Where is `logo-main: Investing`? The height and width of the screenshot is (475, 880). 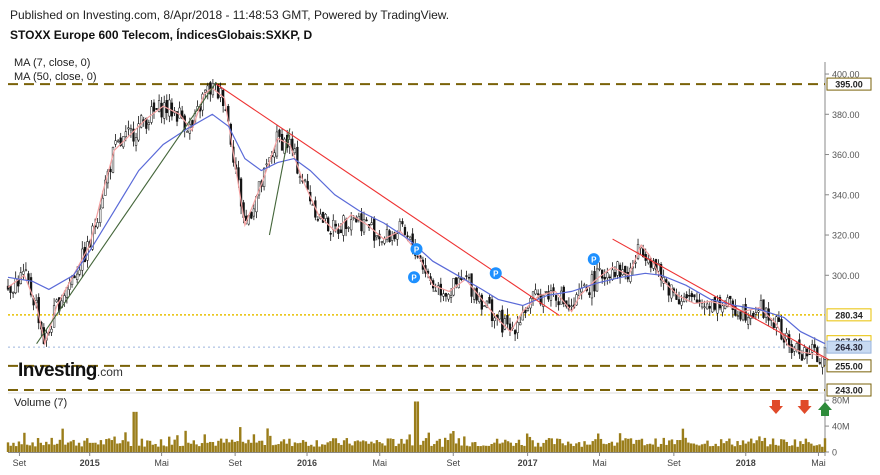
logo-main: Investing is located at coordinates (57, 370).